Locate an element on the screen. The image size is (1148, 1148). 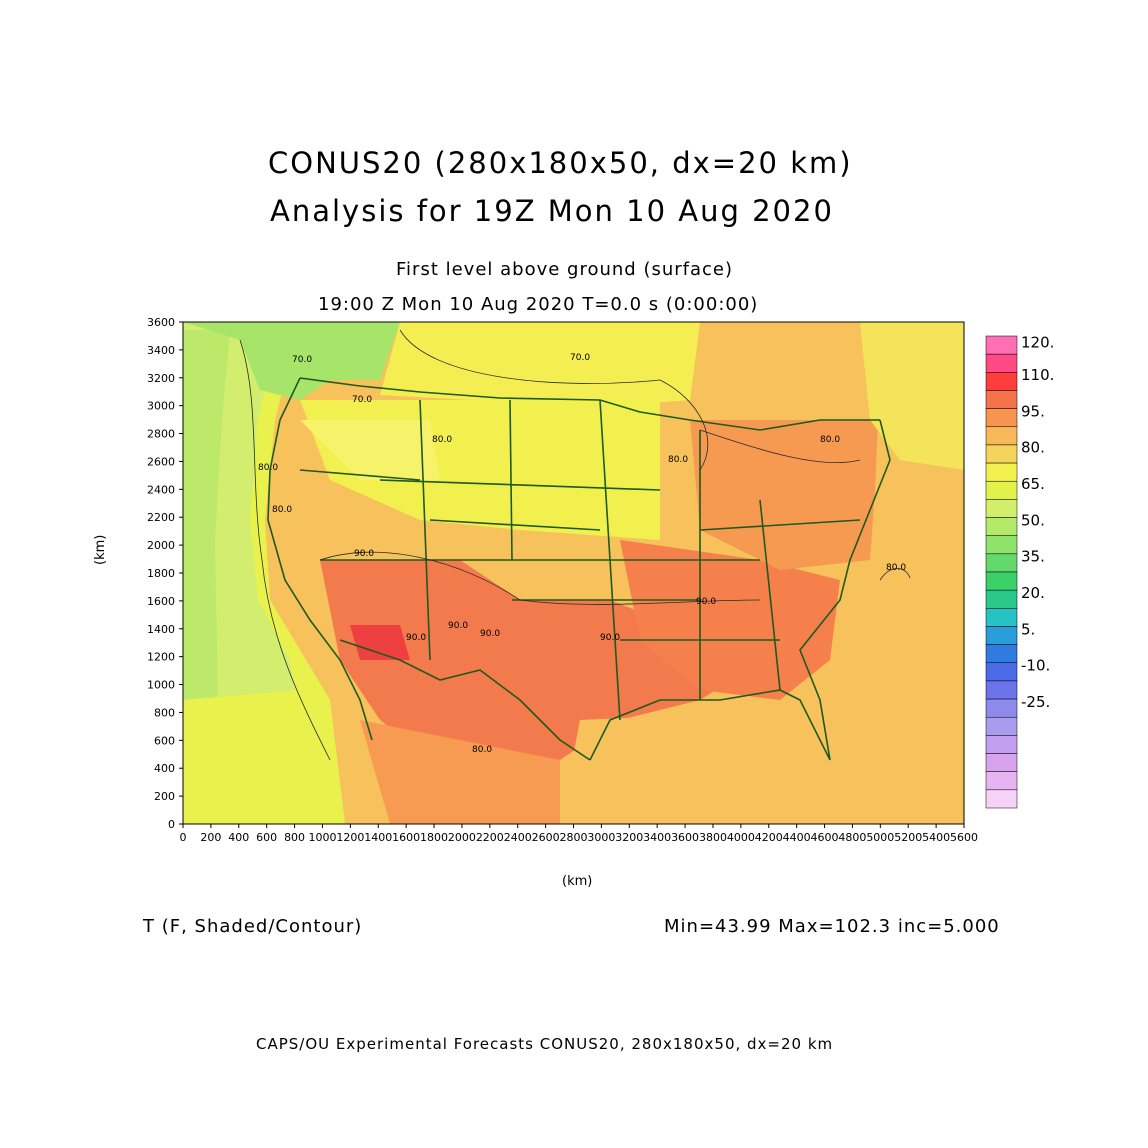
x-tick-label: 3000 is located at coordinates (601, 837).